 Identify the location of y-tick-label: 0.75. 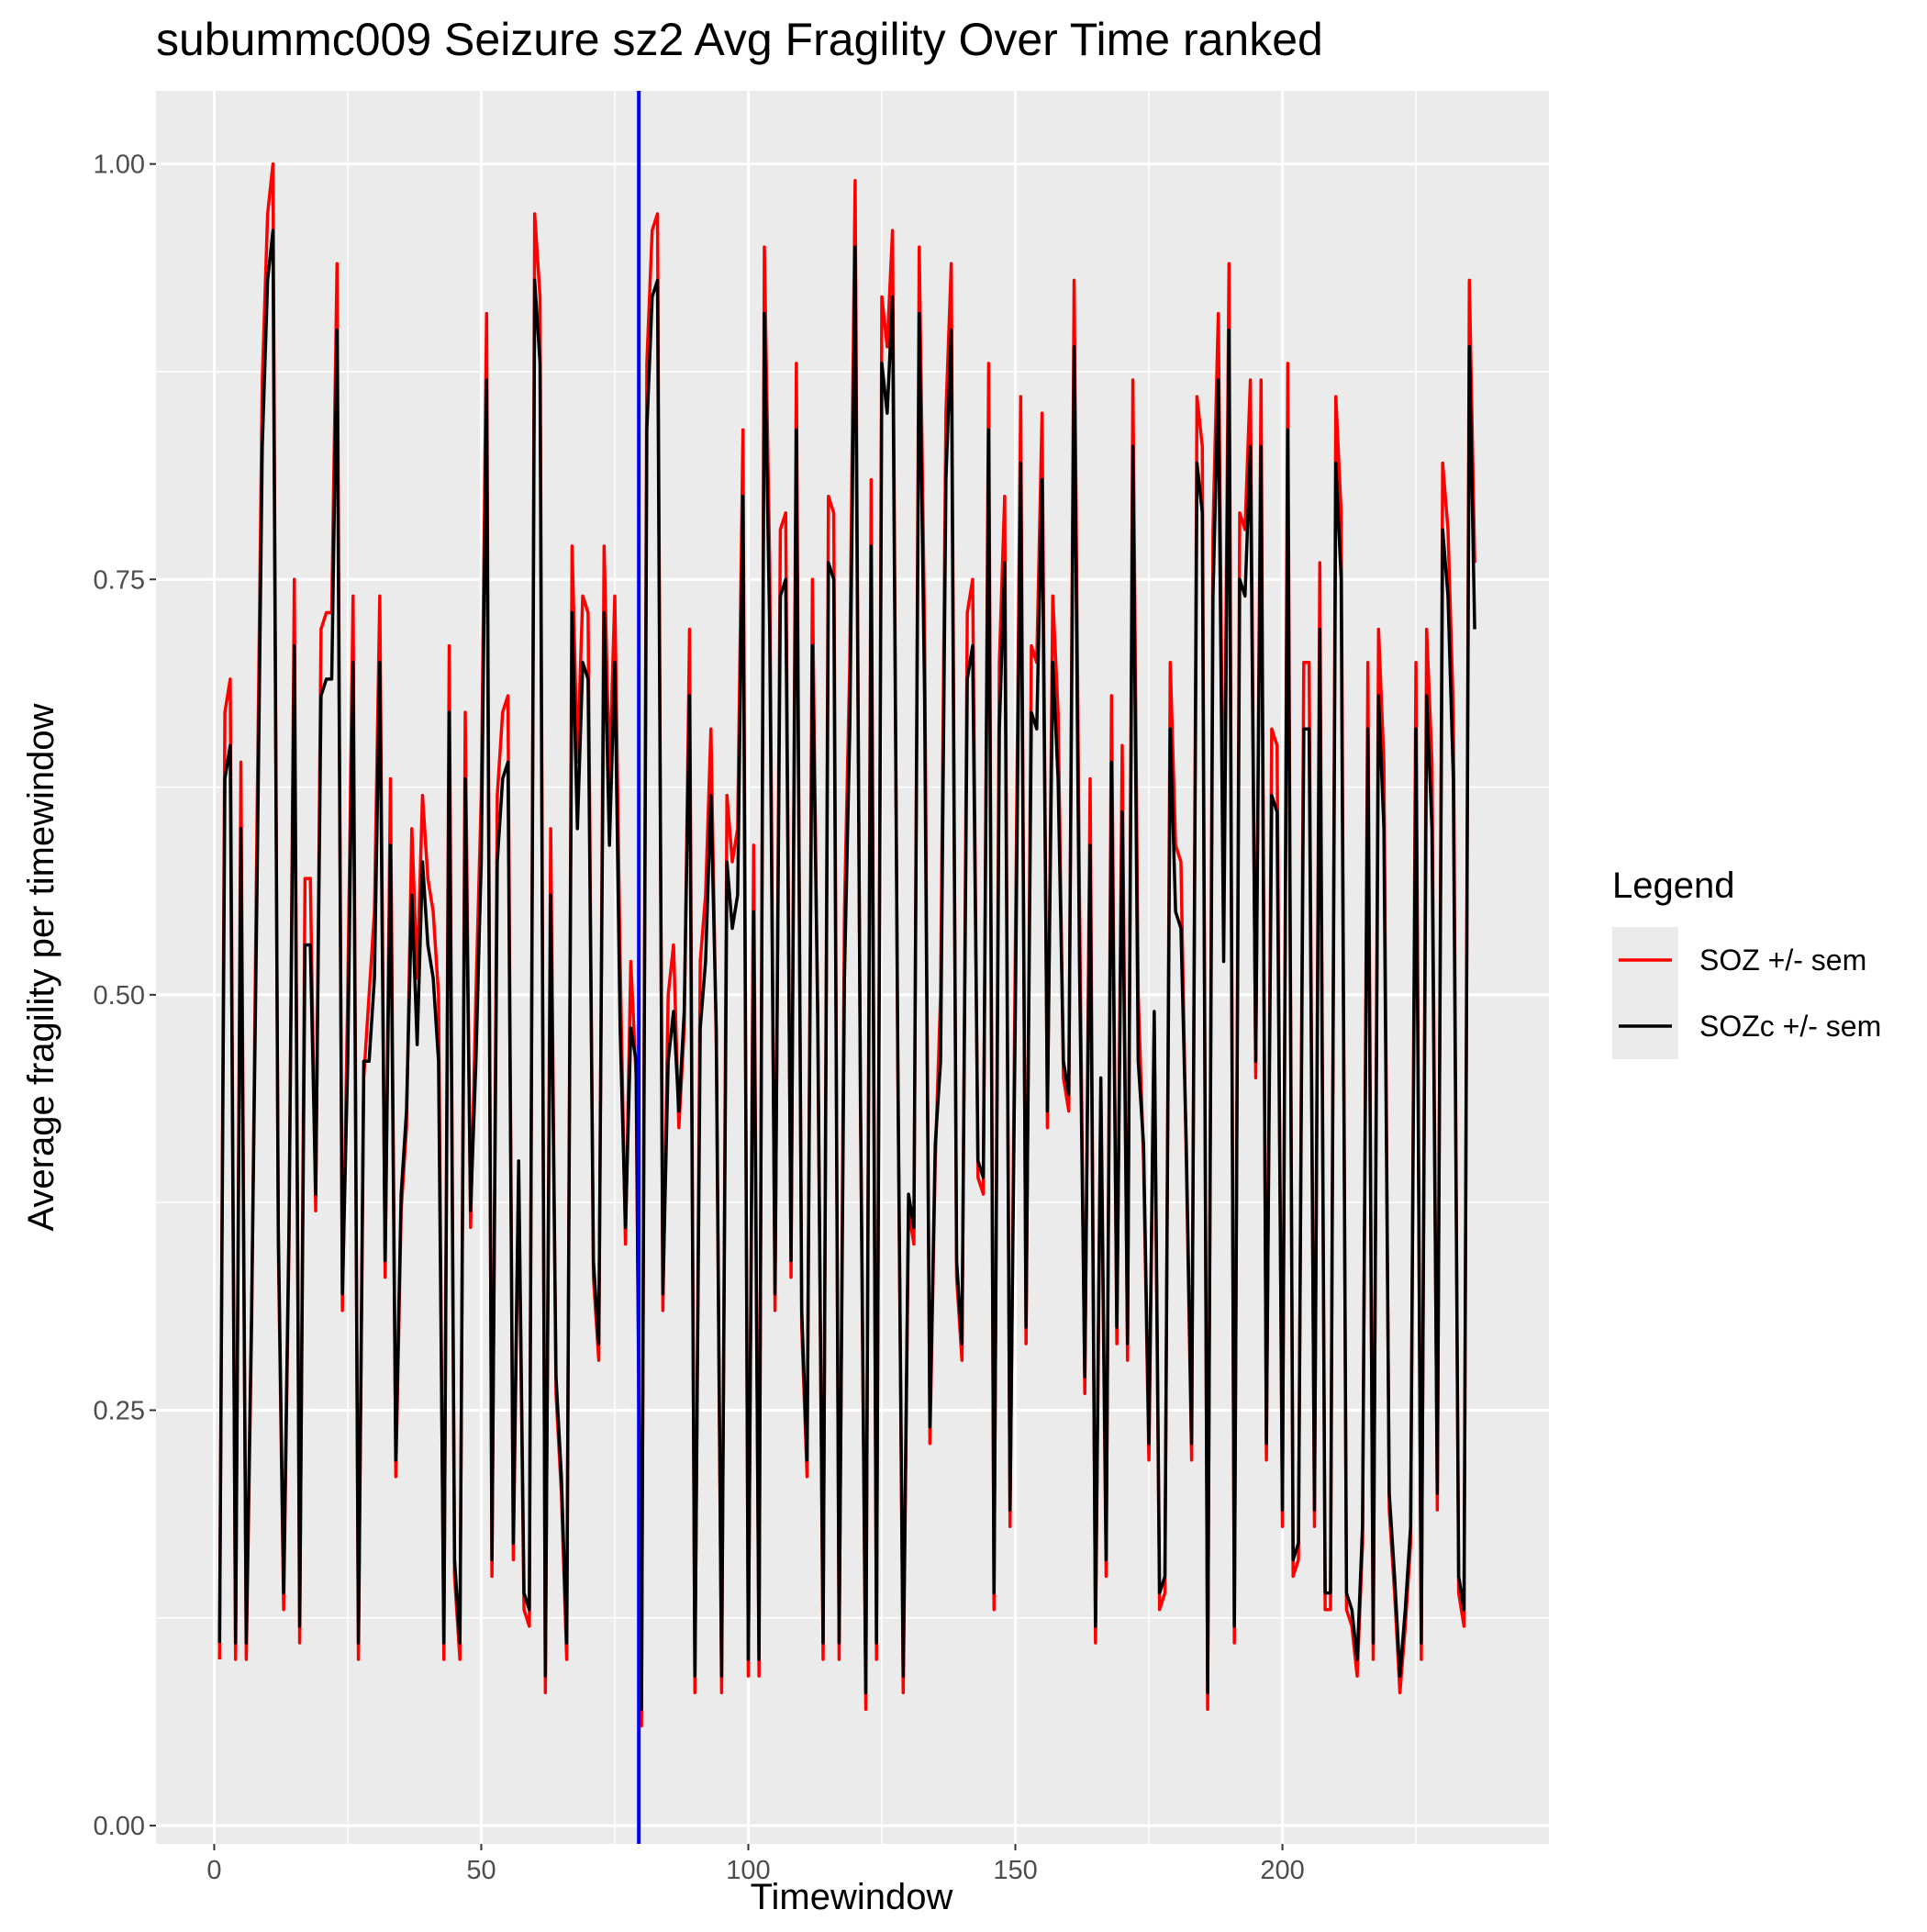
(119, 580).